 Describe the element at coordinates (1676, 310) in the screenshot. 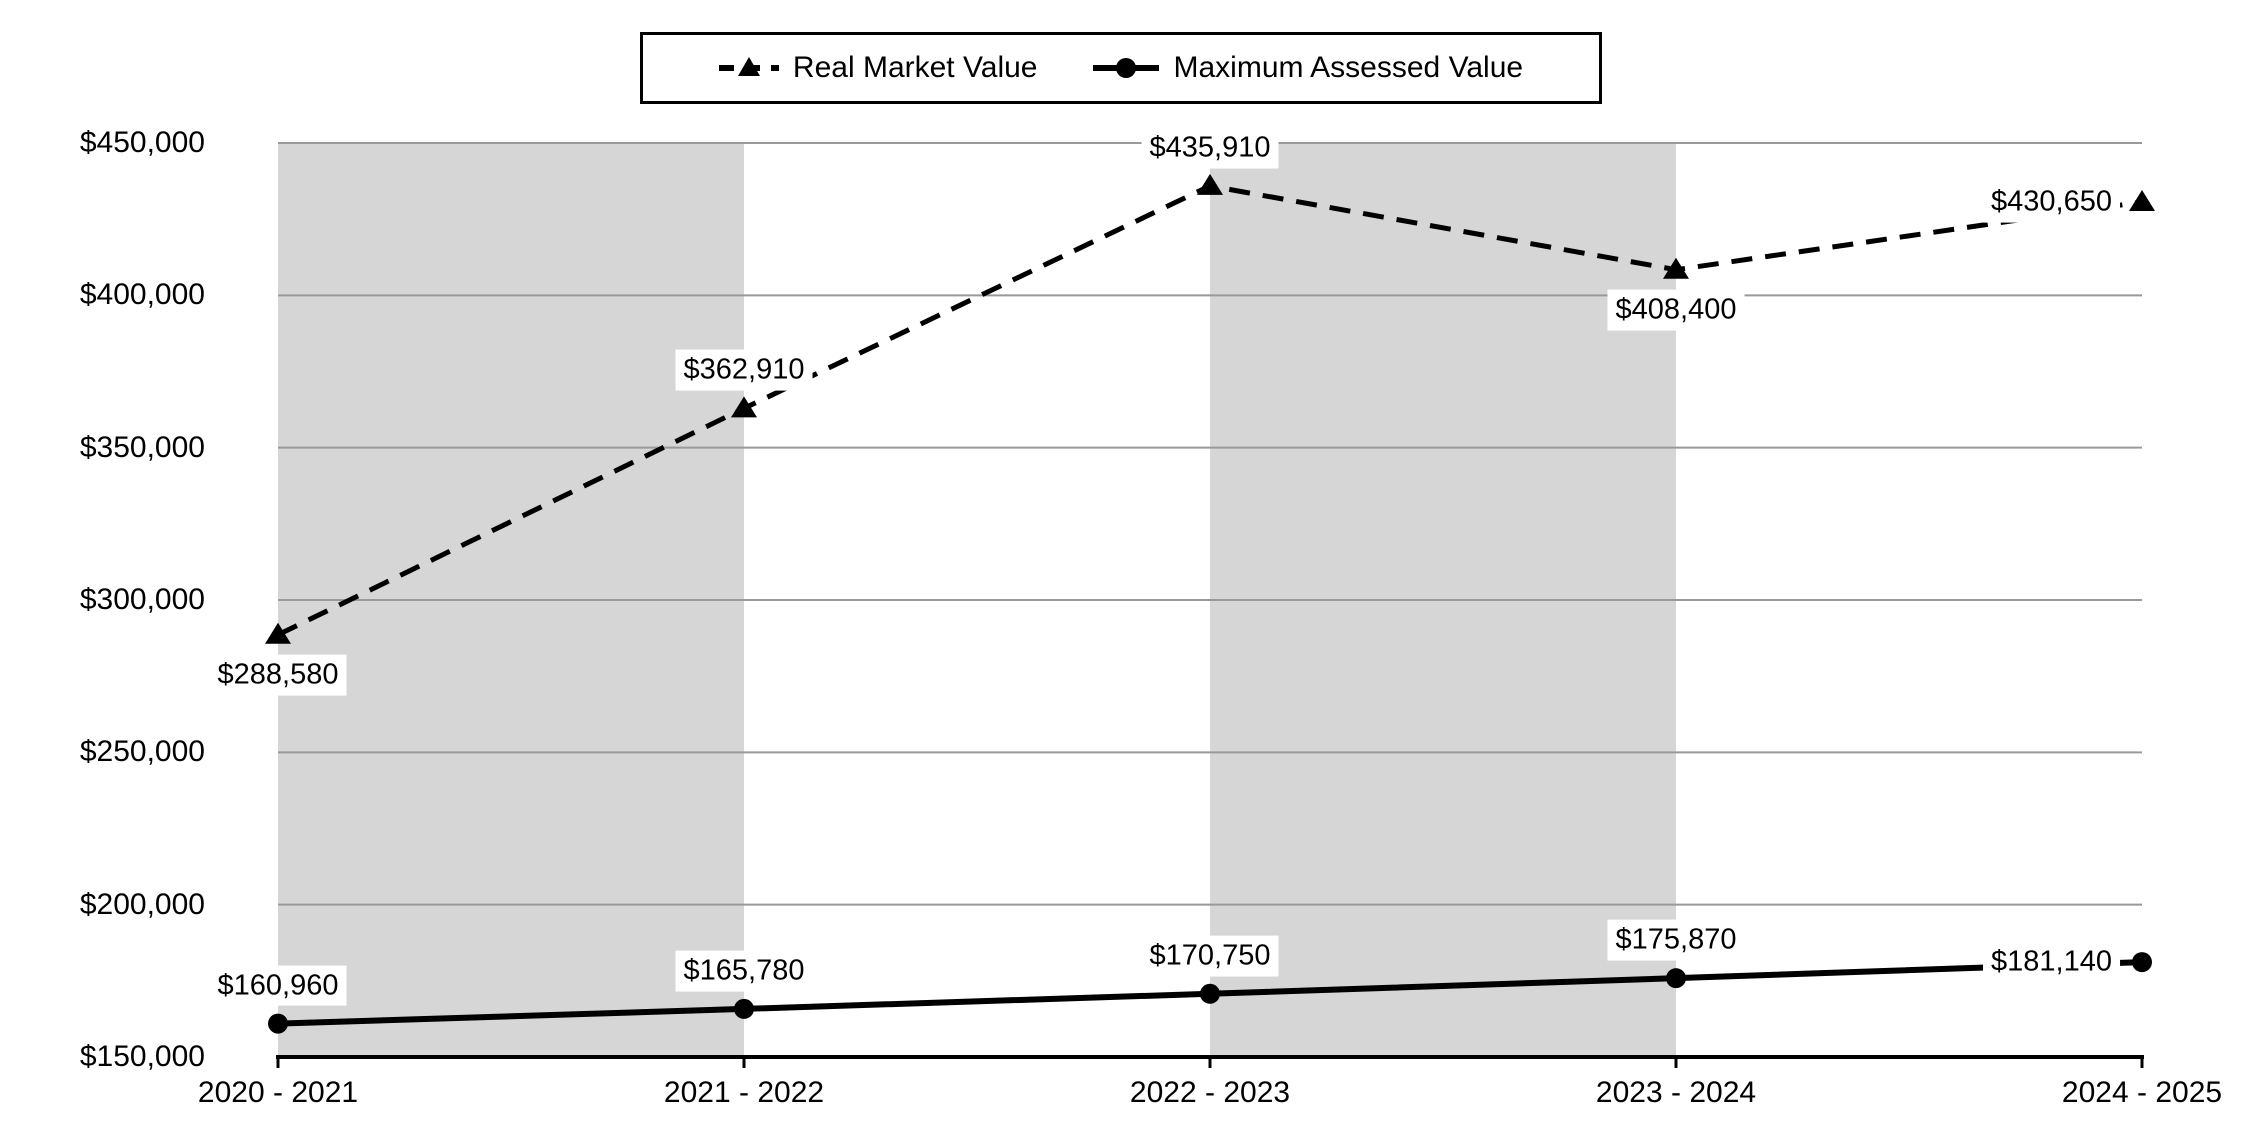

I see `data-label: $408,400` at that location.